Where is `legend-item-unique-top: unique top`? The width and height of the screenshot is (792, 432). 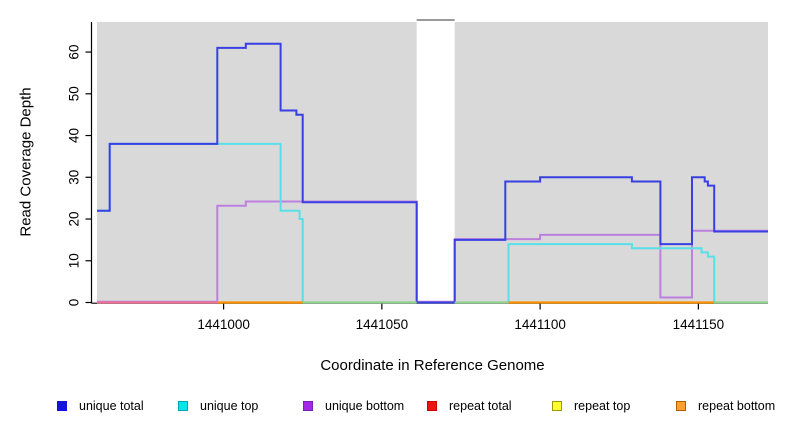
legend-item-unique-top: unique top is located at coordinates (218, 406).